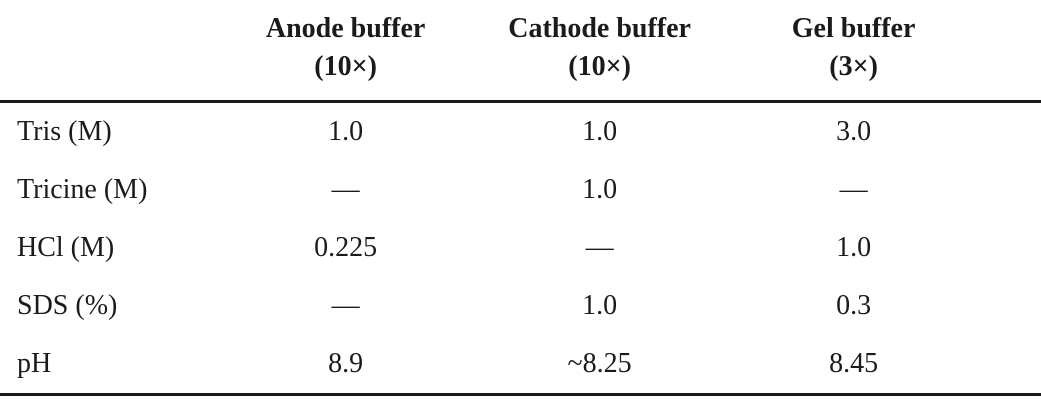 This screenshot has height=403, width=1041. Describe the element at coordinates (520, 365) in the screenshot. I see `table-row-ph: pH 8.9 ~8.25 8.45` at that location.